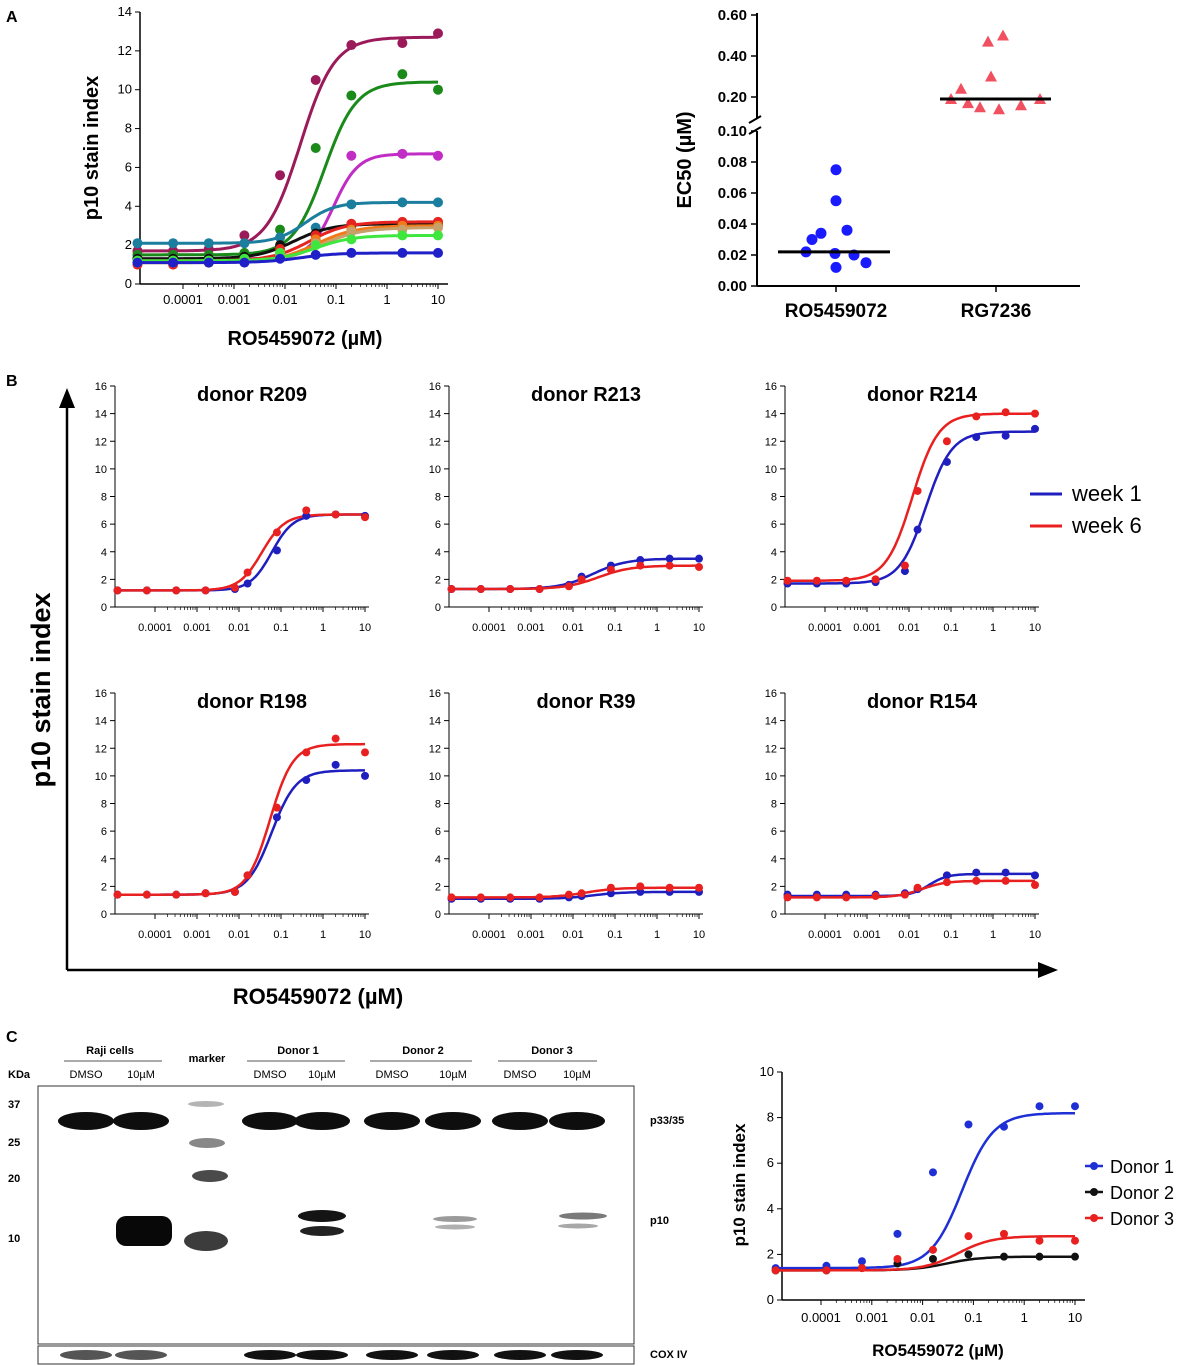 This screenshot has height=1366, width=1192. I want to click on x-tick-label: 0.1, so click(280, 935).